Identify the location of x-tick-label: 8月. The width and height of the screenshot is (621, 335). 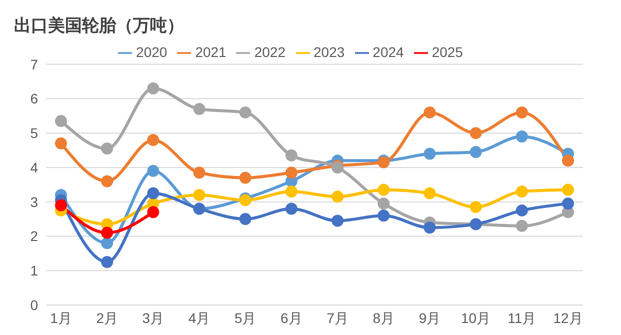
(383, 318).